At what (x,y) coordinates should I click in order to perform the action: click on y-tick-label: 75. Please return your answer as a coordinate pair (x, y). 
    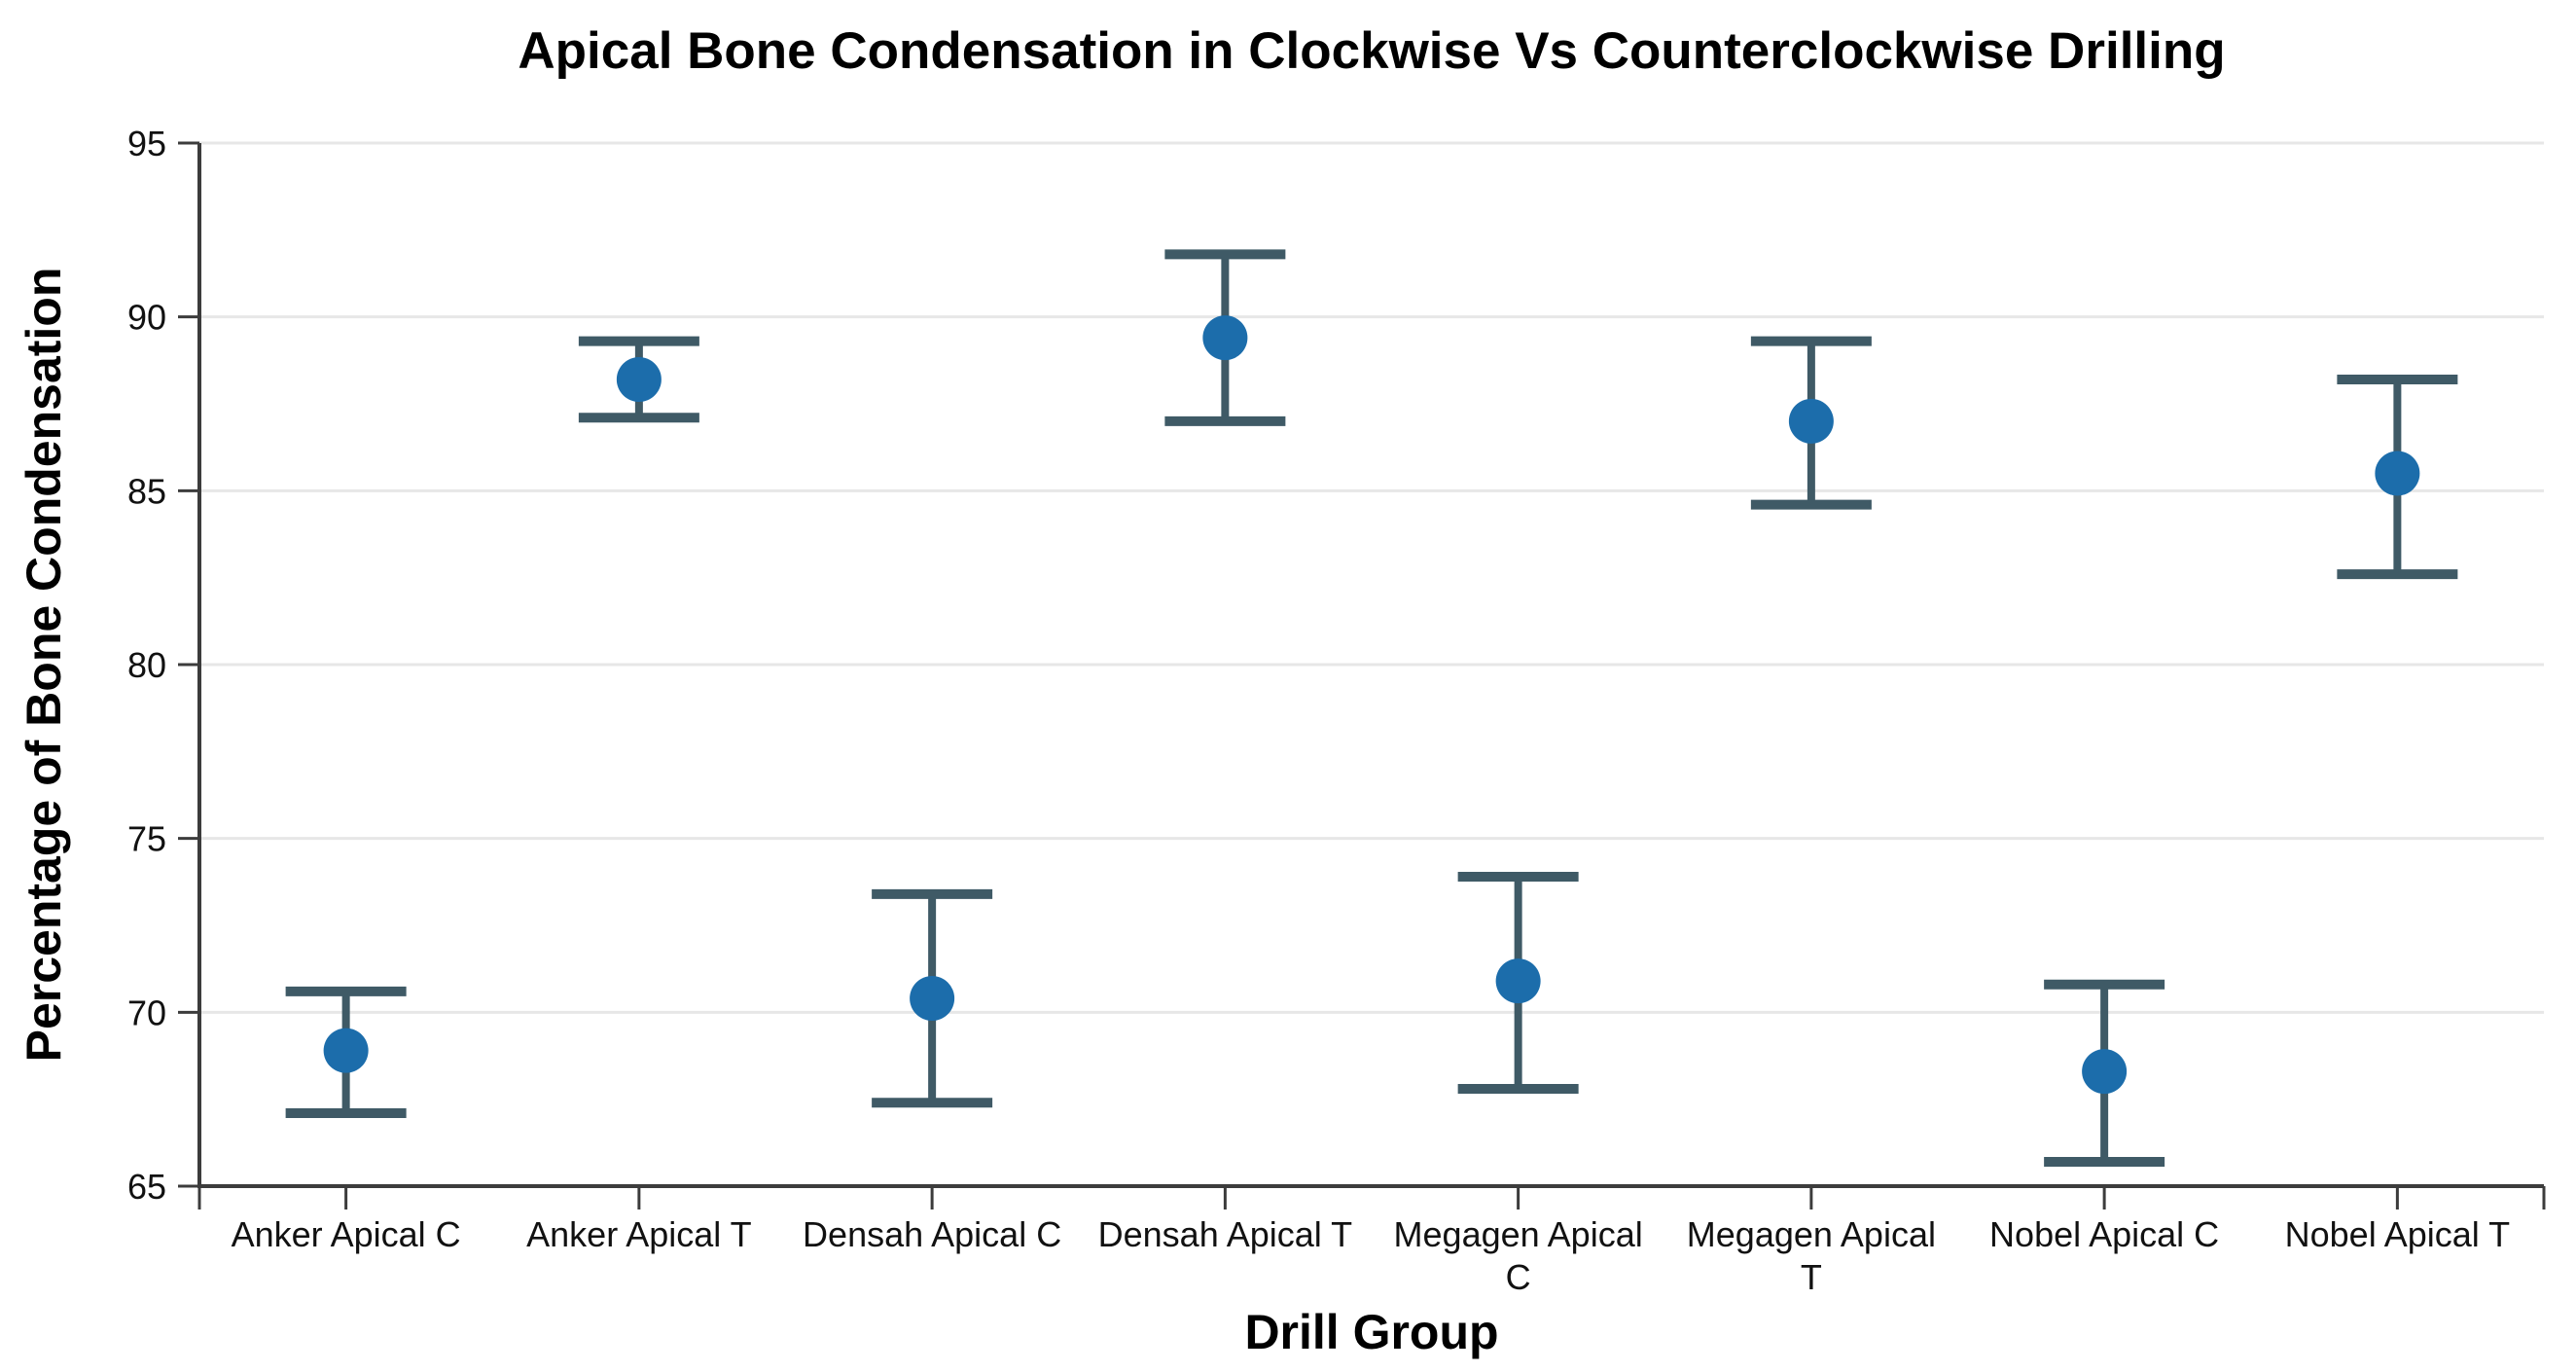
    Looking at the image, I should click on (146, 839).